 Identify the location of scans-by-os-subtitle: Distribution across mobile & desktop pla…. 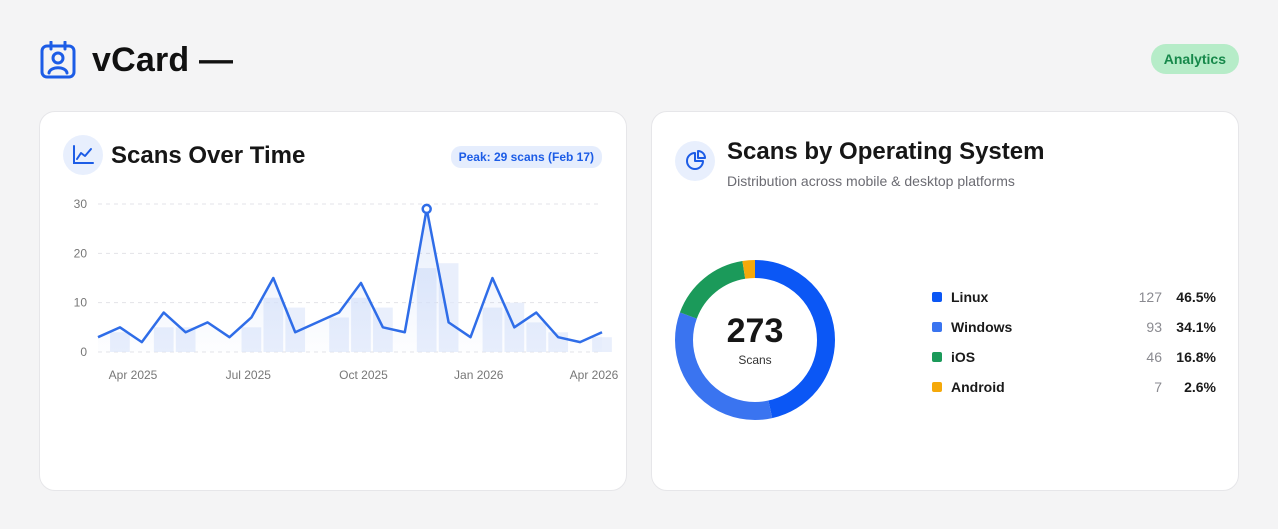
(871, 181).